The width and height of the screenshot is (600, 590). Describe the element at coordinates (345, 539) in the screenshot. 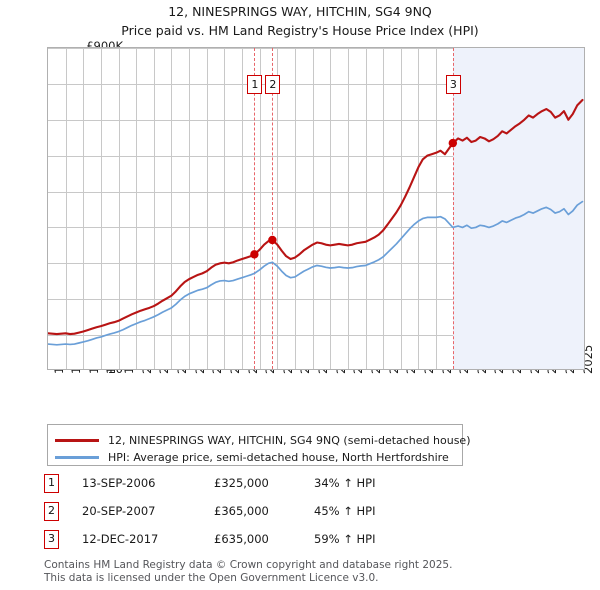

I see `transaction-hpi-delta: 59% ↑ HPI` at that location.